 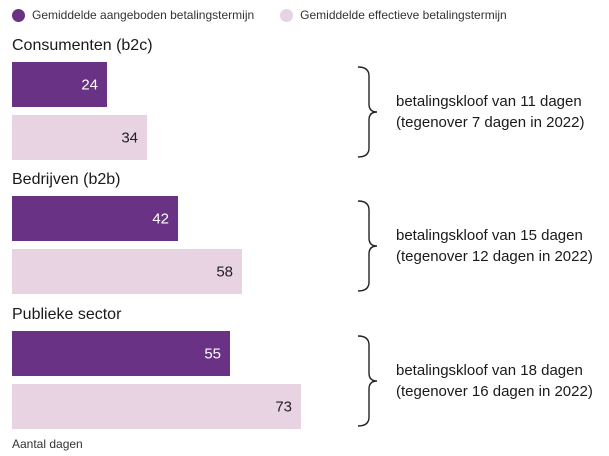 What do you see at coordinates (489, 101) in the screenshot?
I see `annotation-line-1: betalingskloof van 11 dagen` at bounding box center [489, 101].